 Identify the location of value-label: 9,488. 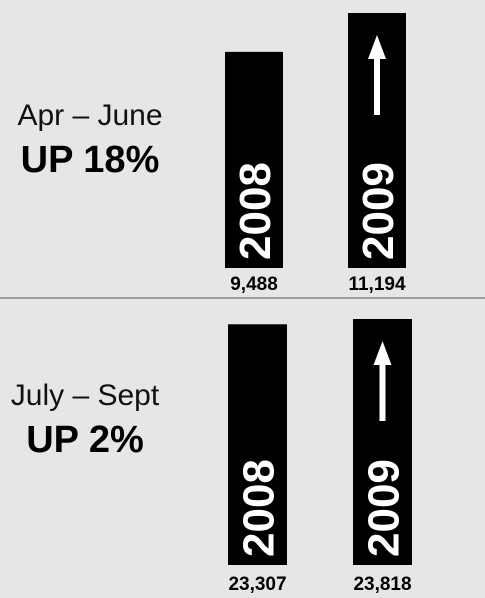
(254, 284).